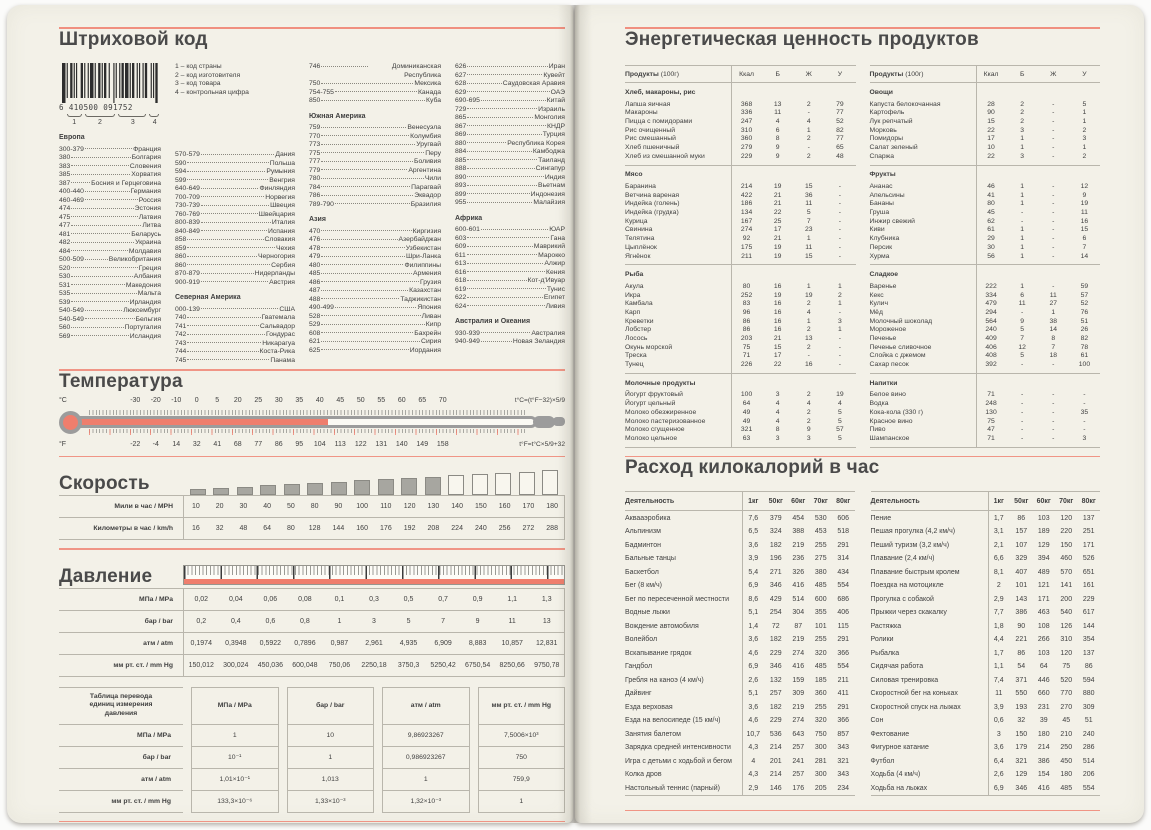 The width and height of the screenshot is (1151, 830). Describe the element at coordinates (145, 166) in the screenshot. I see `country-name: Словения` at that location.